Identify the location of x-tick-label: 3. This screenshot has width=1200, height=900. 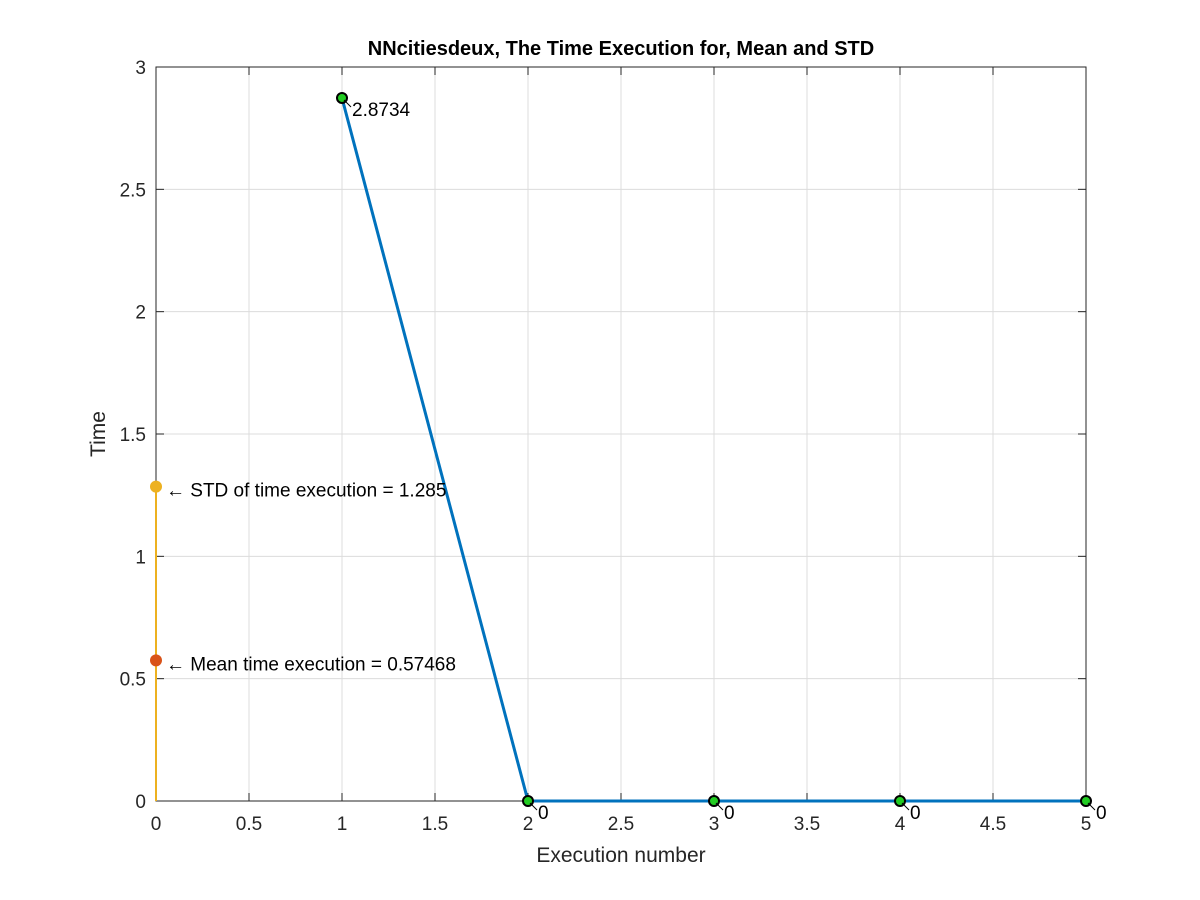
(714, 824).